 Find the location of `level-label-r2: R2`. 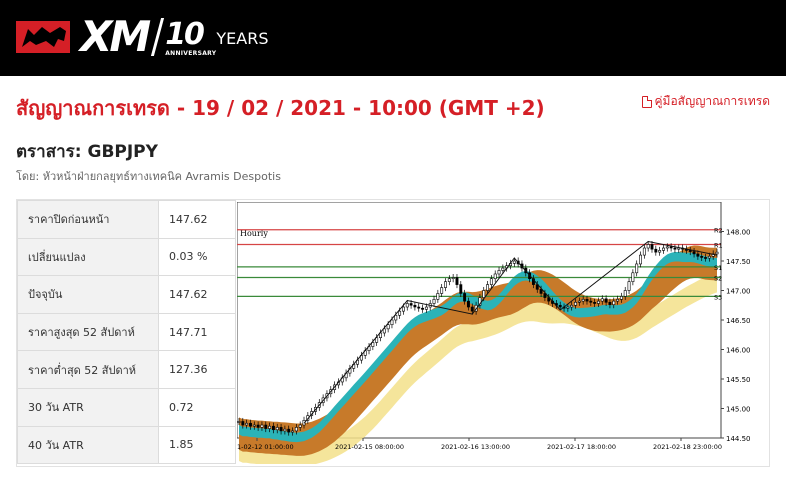

level-label-r2: R2 is located at coordinates (718, 231).